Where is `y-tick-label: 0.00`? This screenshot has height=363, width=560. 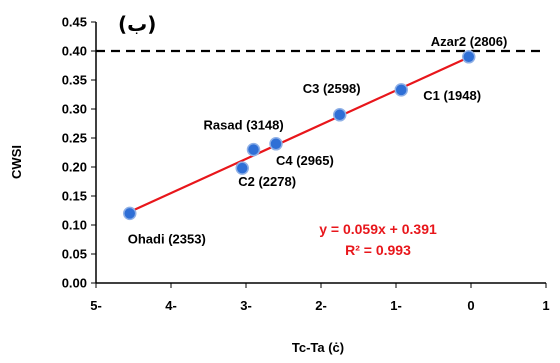 y-tick-label: 0.00 is located at coordinates (74, 283).